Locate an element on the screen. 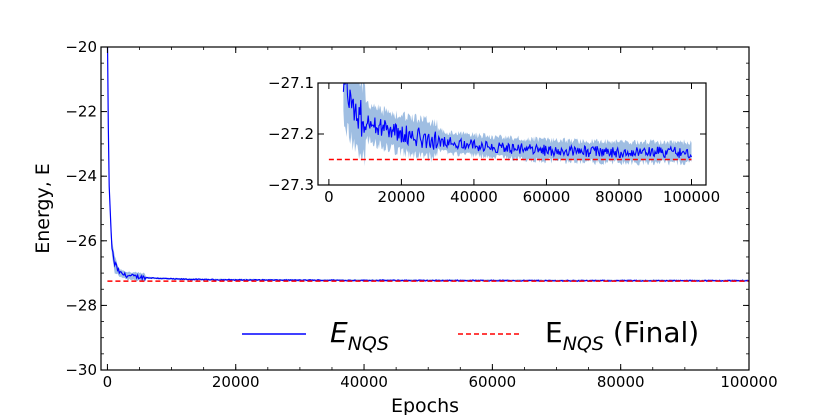 The height and width of the screenshot is (415, 830). legend-label-final: ENQS (Final) is located at coordinates (622, 335).